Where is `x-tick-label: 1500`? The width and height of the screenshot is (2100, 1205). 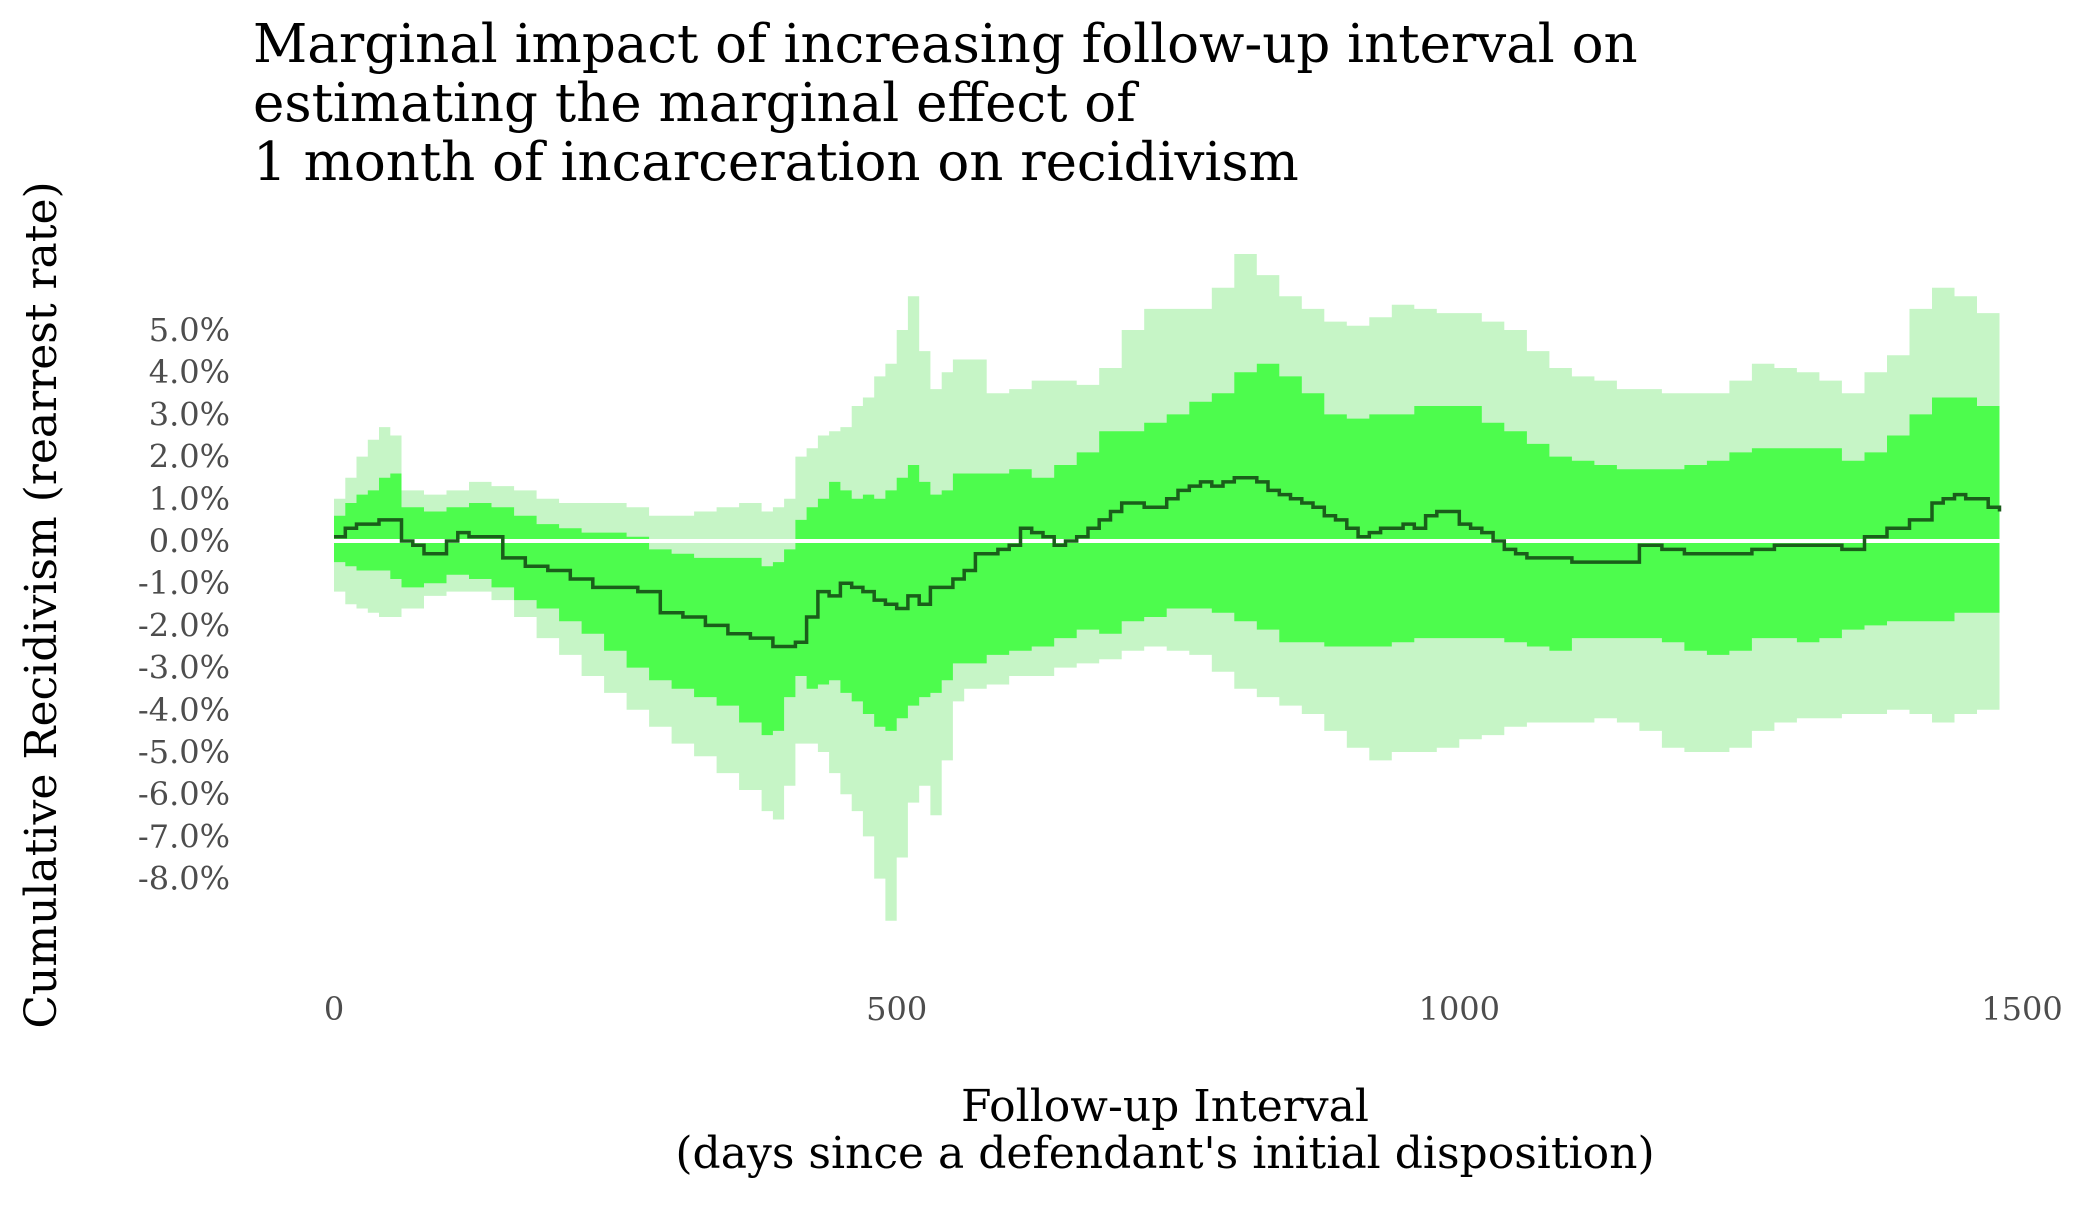
x-tick-label: 1500 is located at coordinates (2021, 1009).